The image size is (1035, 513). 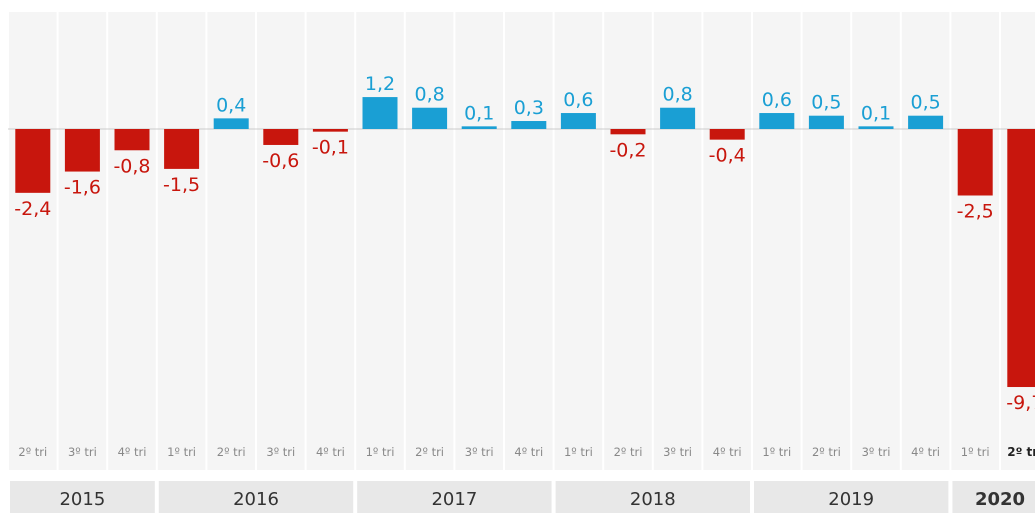 I want to click on year-label: 2016, so click(x=256, y=499).